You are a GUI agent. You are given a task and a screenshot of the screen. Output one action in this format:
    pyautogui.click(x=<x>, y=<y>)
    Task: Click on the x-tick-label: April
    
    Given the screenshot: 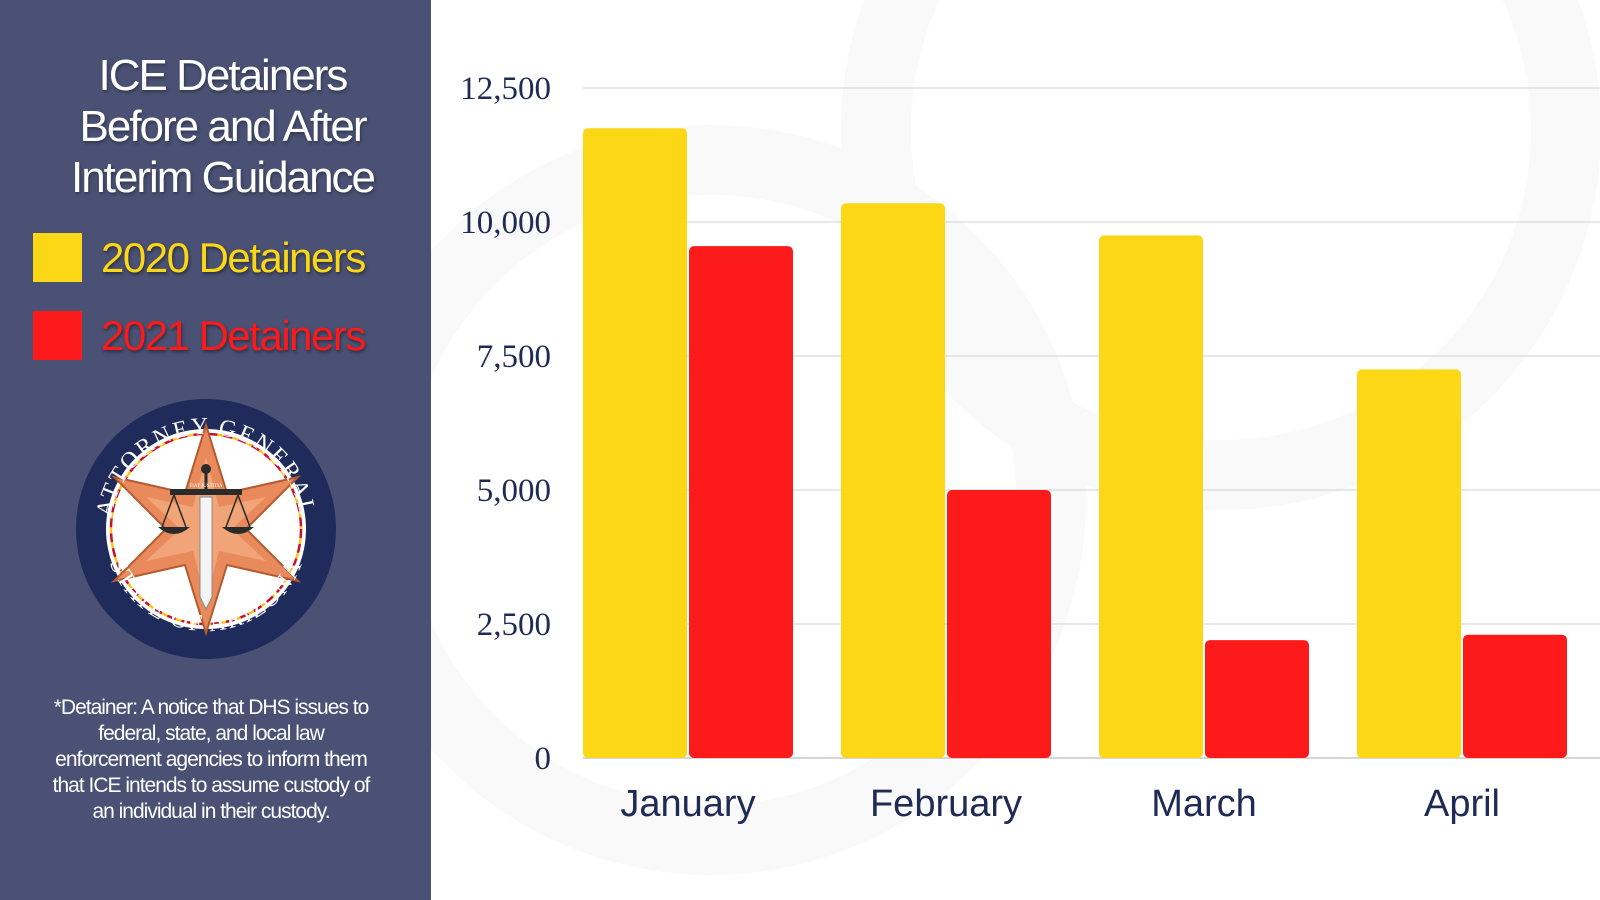 What is the action you would take?
    pyautogui.click(x=1462, y=804)
    